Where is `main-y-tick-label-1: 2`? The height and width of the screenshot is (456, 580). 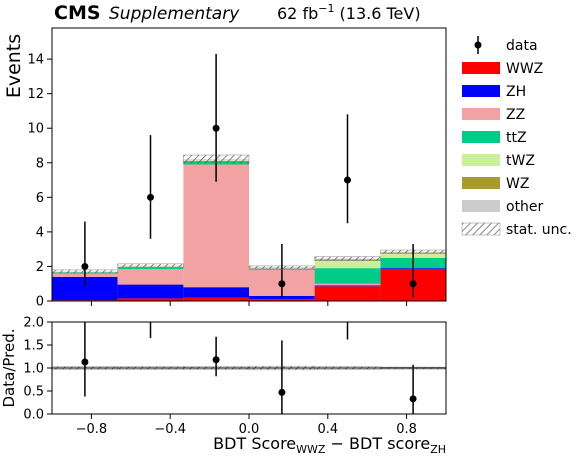 main-y-tick-label-1: 2 is located at coordinates (40, 267).